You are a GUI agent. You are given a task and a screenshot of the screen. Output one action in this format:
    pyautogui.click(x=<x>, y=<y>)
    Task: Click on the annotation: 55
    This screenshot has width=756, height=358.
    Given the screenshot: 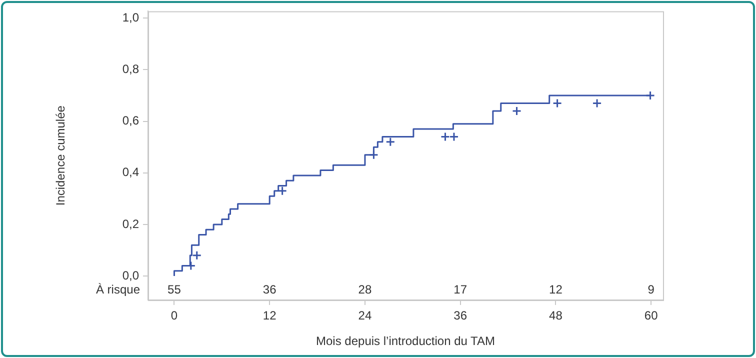 What is the action you would take?
    pyautogui.click(x=175, y=289)
    